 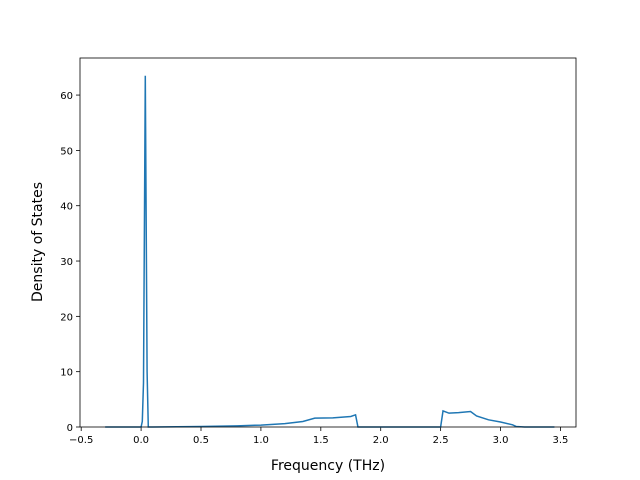 What do you see at coordinates (66, 207) in the screenshot?
I see `y-tick-label: 40` at bounding box center [66, 207].